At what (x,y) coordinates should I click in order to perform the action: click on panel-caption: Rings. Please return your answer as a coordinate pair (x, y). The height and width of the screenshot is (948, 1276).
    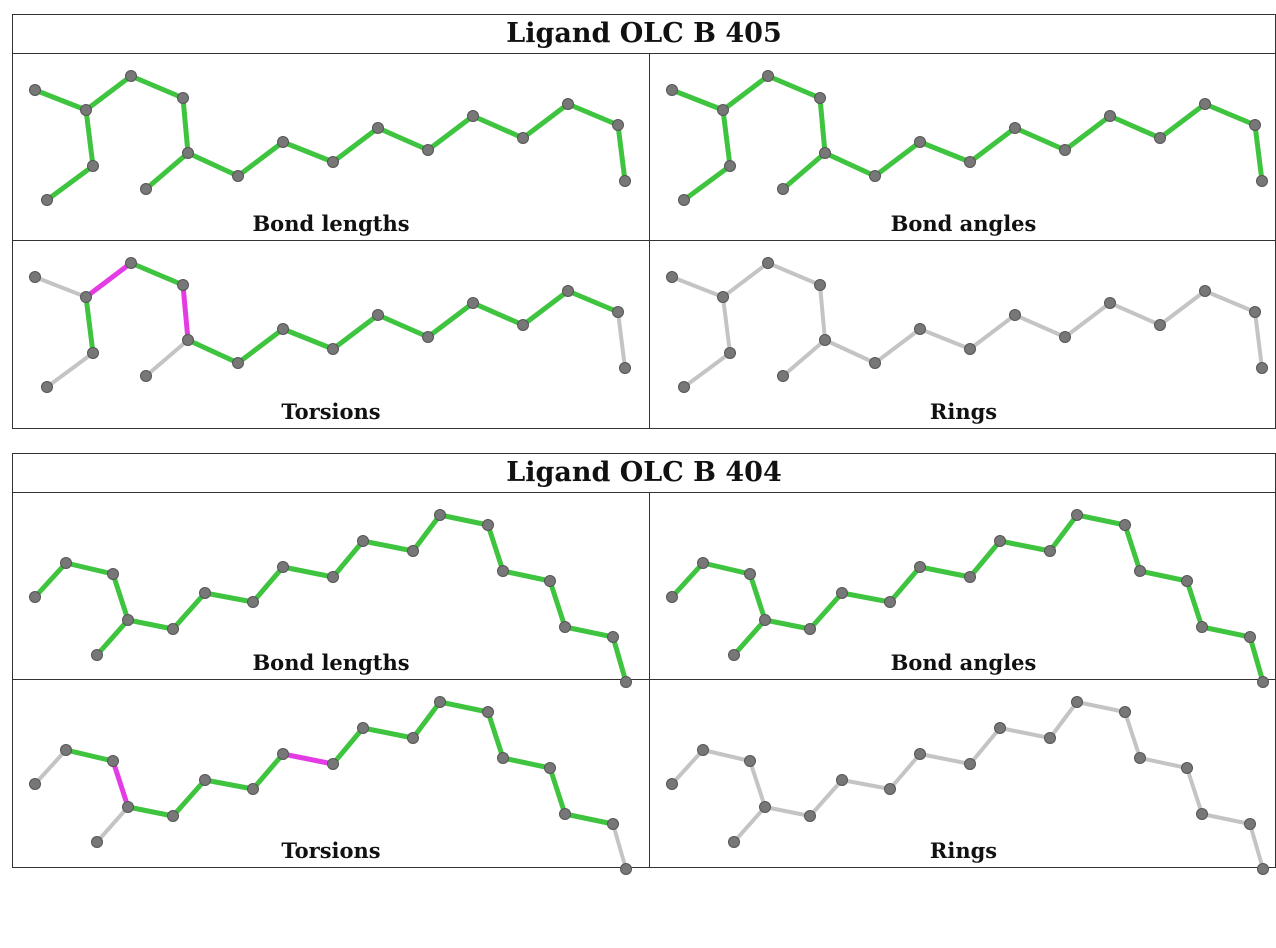
    Looking at the image, I should click on (963, 411).